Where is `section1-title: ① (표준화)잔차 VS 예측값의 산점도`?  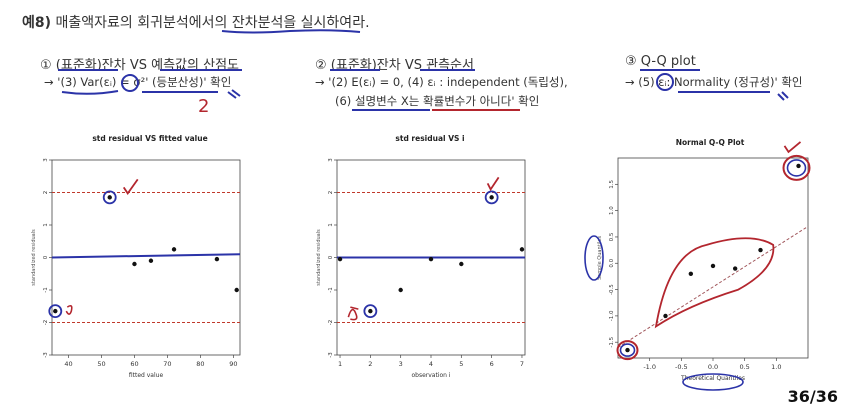 section1-title: ① (표준화)잔차 VS 예측값의 산점도 is located at coordinates (139, 65).